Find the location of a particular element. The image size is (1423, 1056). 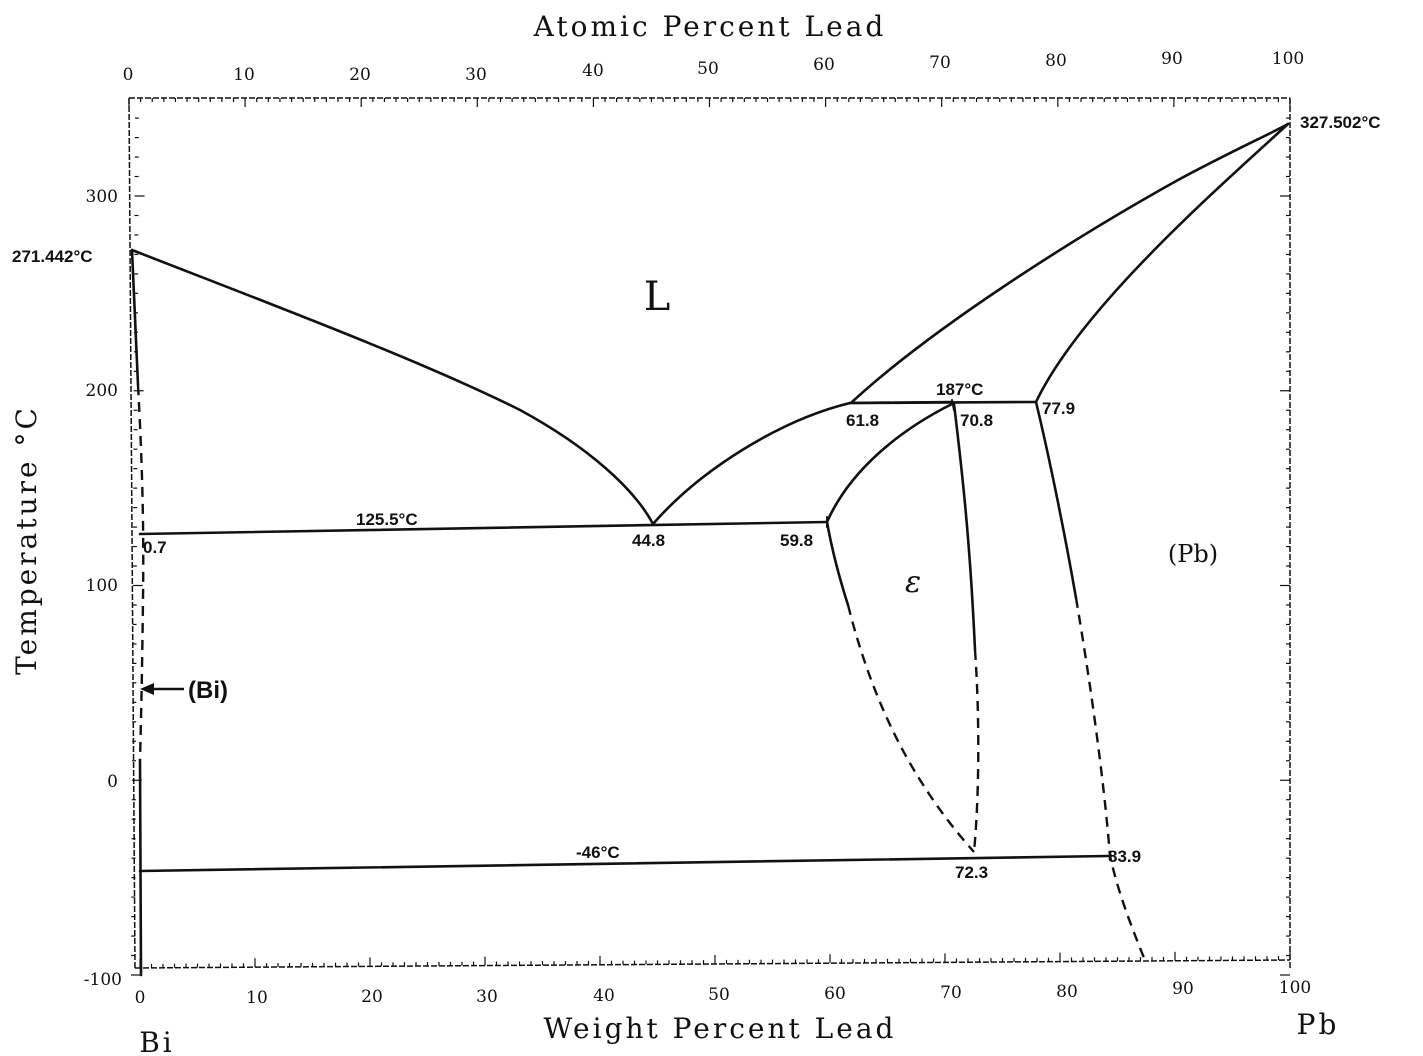

bi-phase-arrow is located at coordinates (162, 689).